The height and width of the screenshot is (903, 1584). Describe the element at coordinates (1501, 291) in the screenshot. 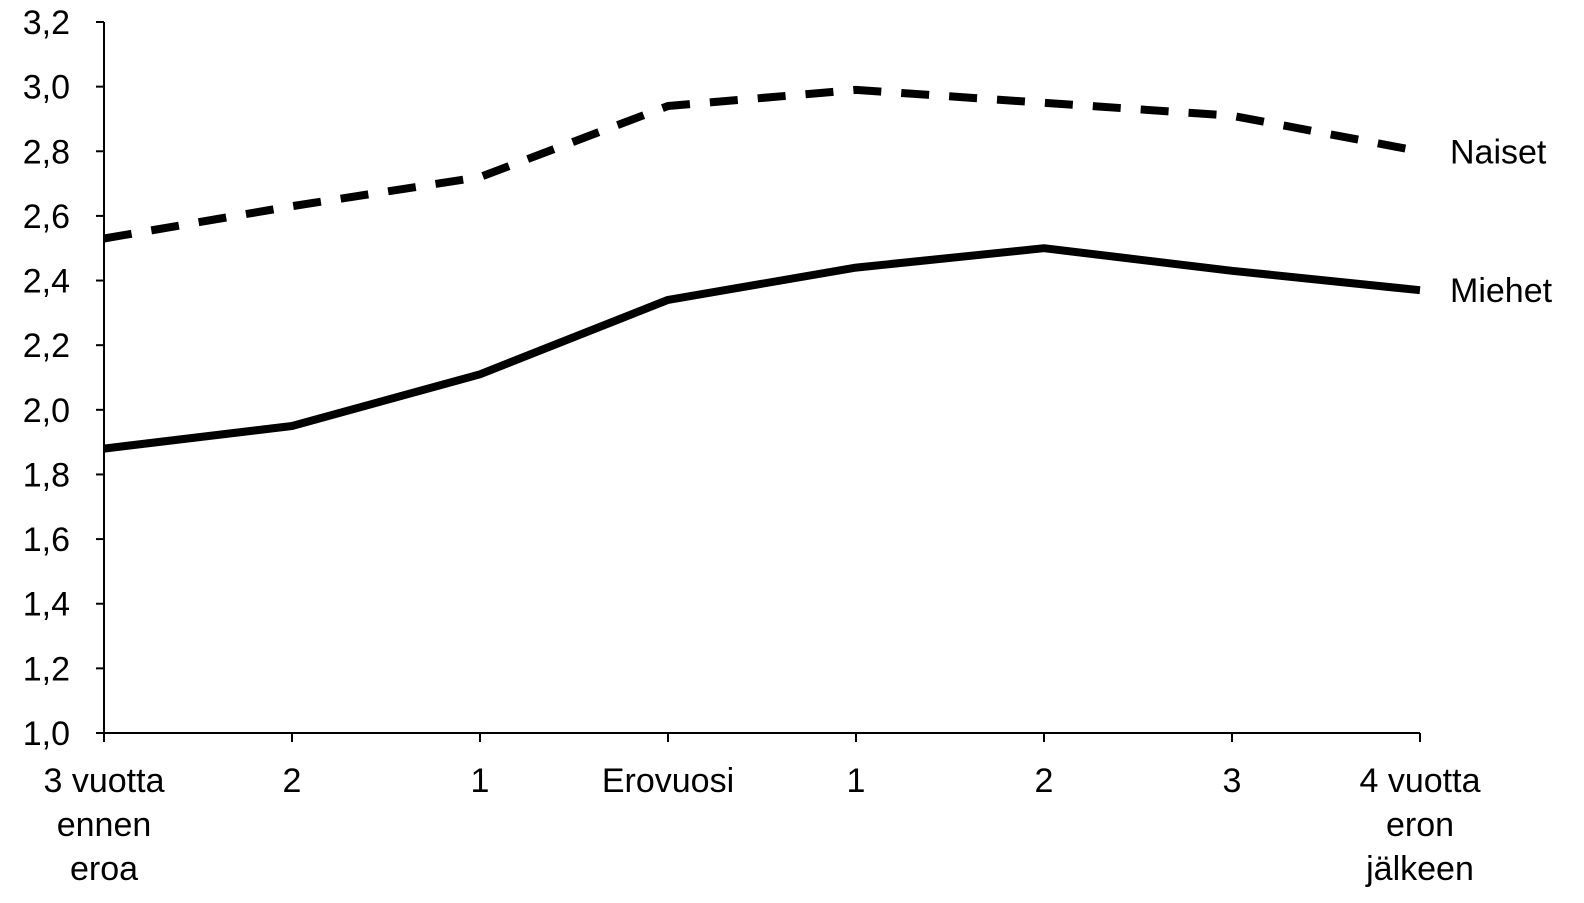

I see `series-label-miehet: Miehet` at that location.